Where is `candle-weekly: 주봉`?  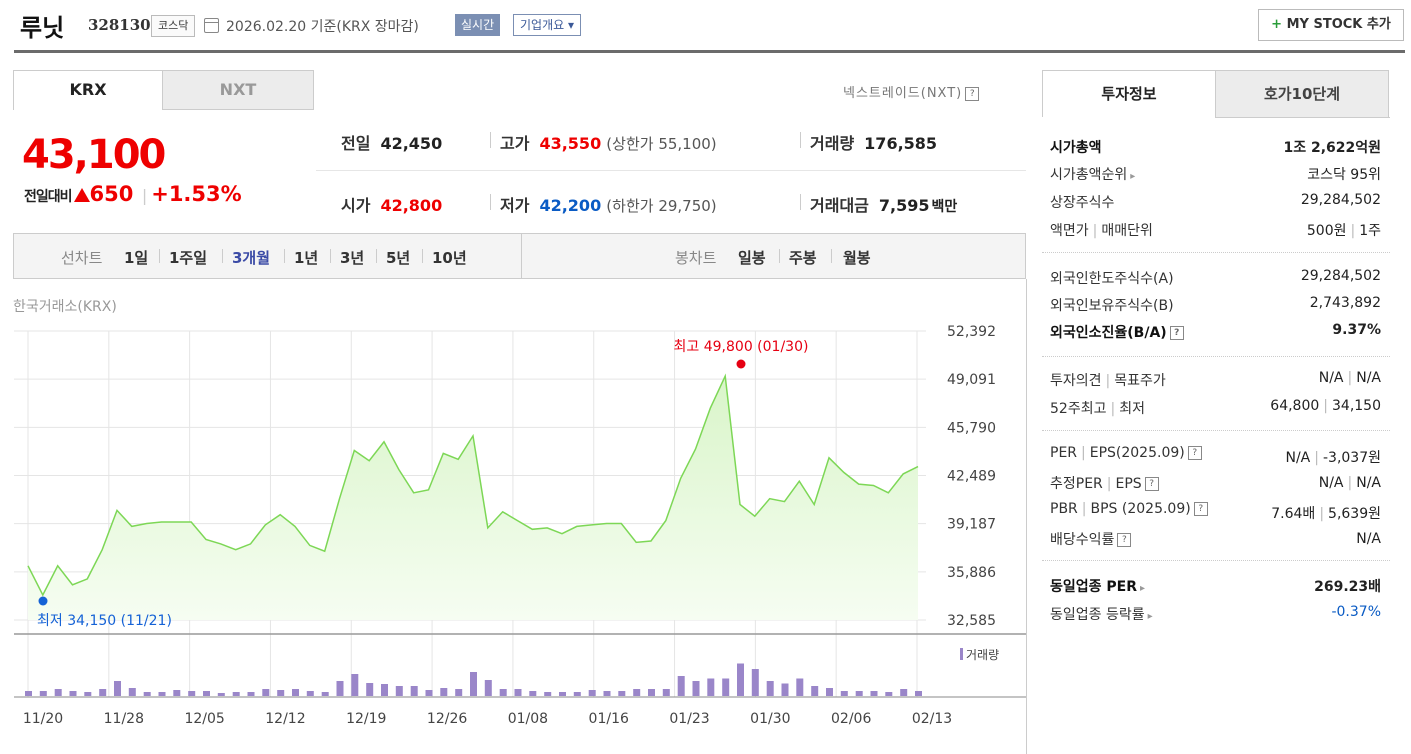 candle-weekly: 주봉 is located at coordinates (803, 258).